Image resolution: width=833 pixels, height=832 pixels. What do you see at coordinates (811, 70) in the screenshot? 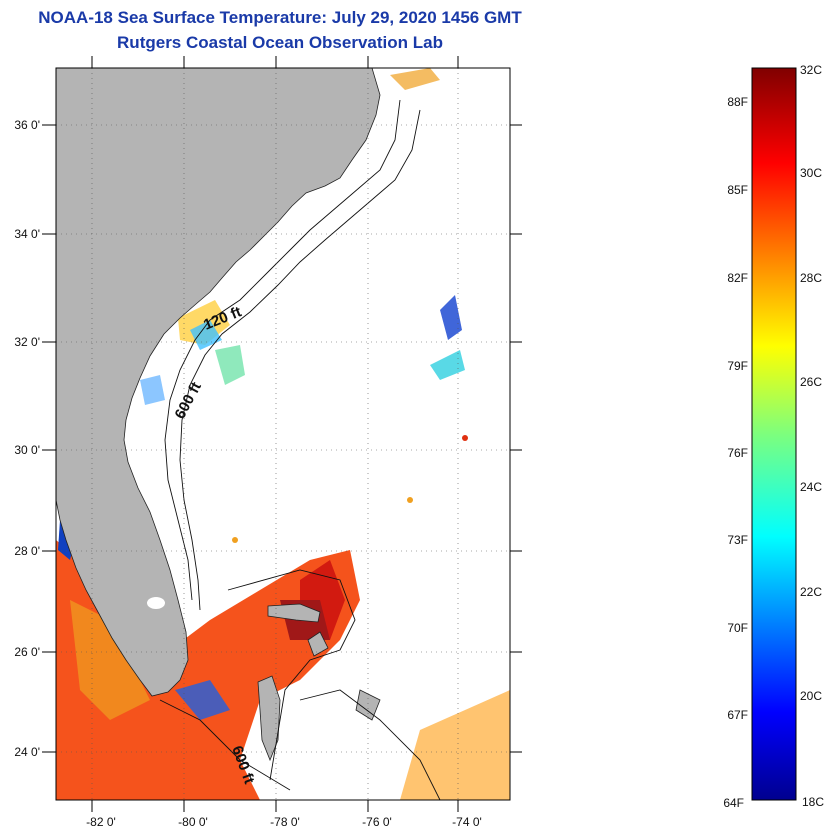
I see `colorbar-c-label: 32C` at bounding box center [811, 70].